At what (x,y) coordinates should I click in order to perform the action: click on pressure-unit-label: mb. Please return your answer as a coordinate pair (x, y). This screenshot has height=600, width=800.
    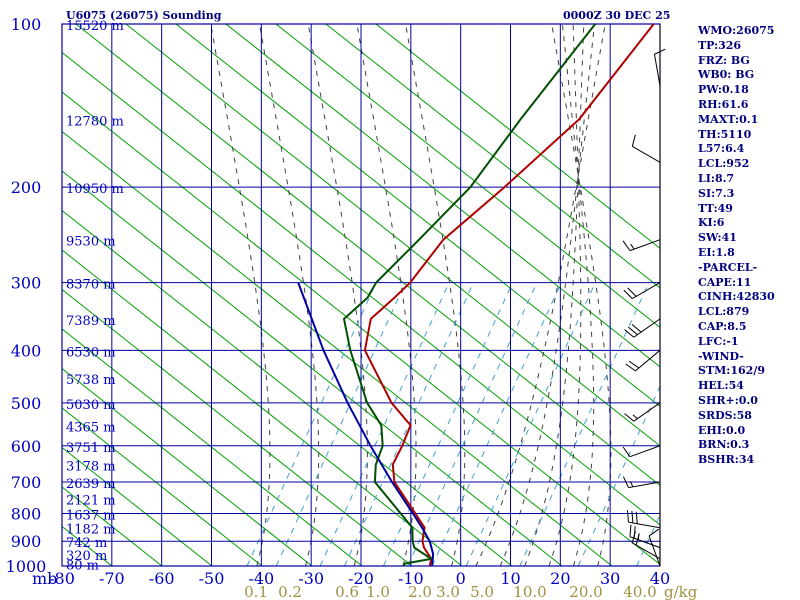
    Looking at the image, I should click on (44, 578).